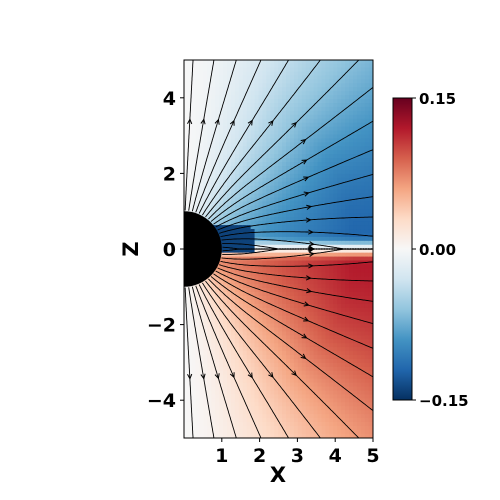 This screenshot has width=500, height=500. What do you see at coordinates (244, 137) in the screenshot?
I see `streamline` at bounding box center [244, 137].